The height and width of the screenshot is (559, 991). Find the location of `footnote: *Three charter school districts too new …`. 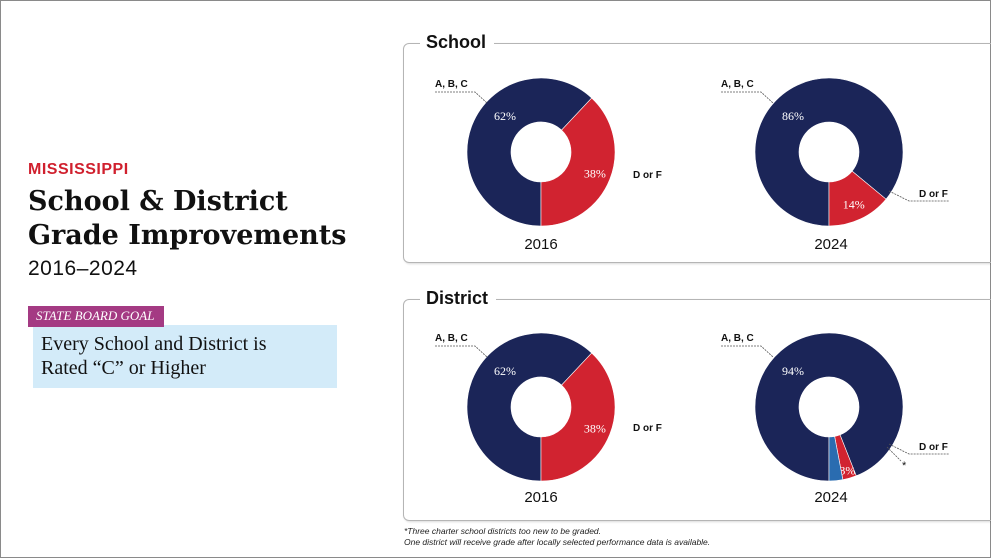

footnote: *Three charter school districts too new … is located at coordinates (557, 537).